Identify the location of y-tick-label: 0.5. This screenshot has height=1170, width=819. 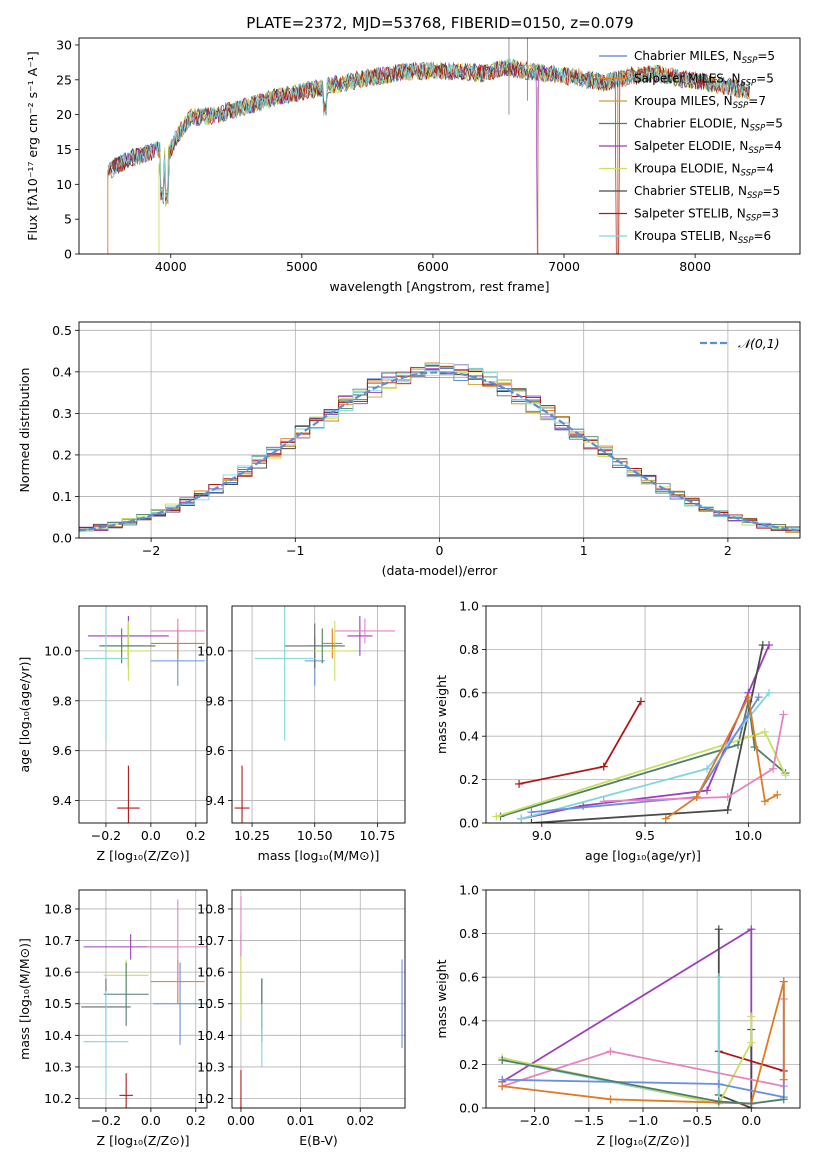
(62, 330).